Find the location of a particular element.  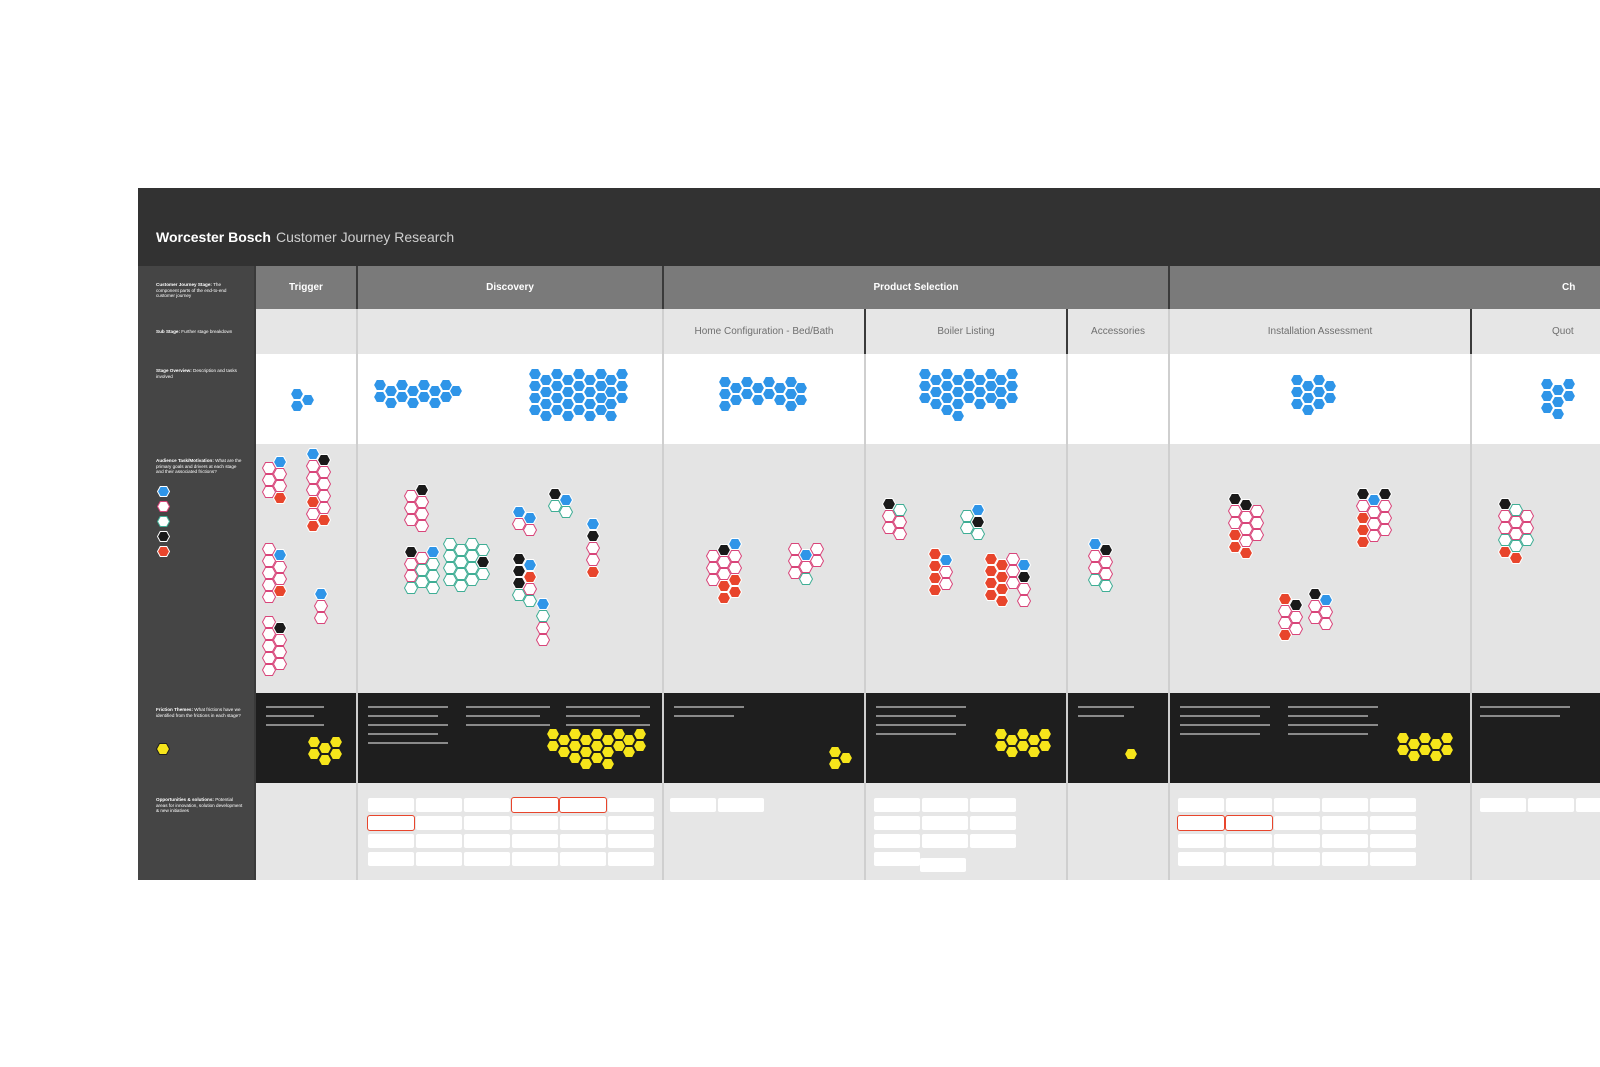

substage-quote: Quot is located at coordinates (1536, 331).